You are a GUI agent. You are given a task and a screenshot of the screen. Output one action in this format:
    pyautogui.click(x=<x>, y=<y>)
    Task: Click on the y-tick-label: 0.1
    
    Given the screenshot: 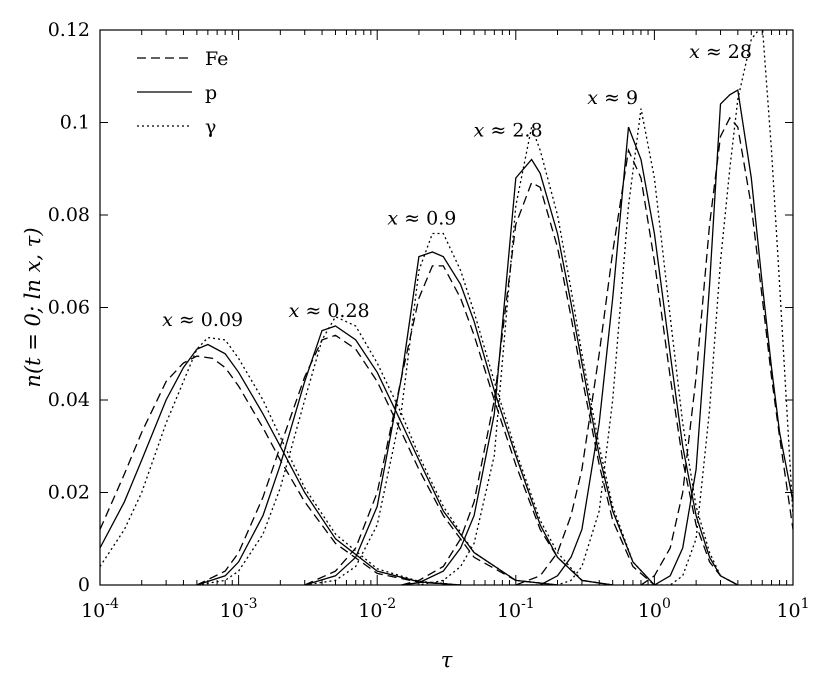 What is the action you would take?
    pyautogui.click(x=75, y=123)
    